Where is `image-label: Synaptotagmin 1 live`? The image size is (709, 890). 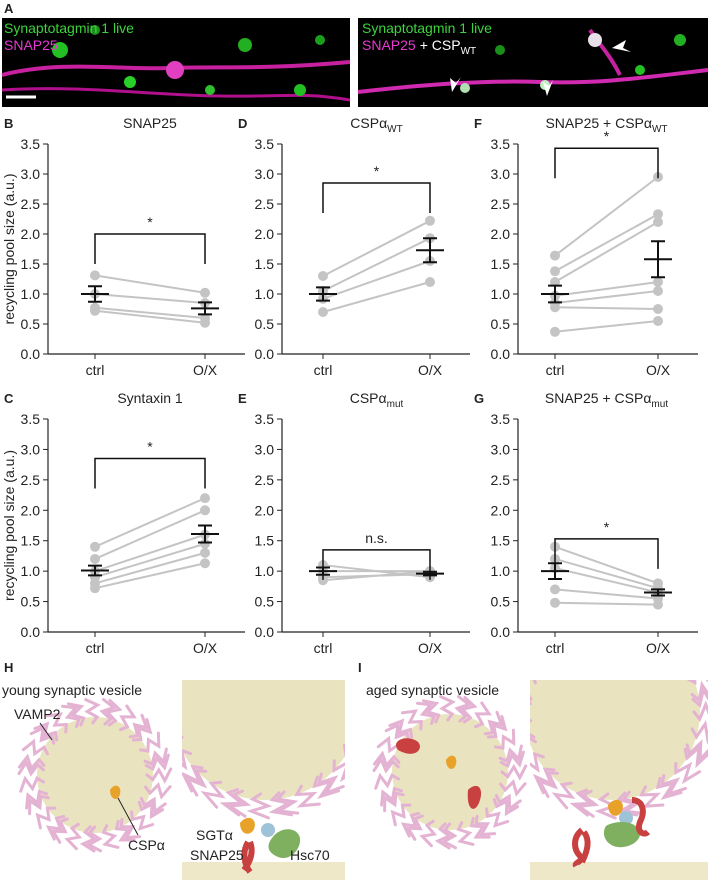
image-label: Synaptotagmin 1 live is located at coordinates (427, 28).